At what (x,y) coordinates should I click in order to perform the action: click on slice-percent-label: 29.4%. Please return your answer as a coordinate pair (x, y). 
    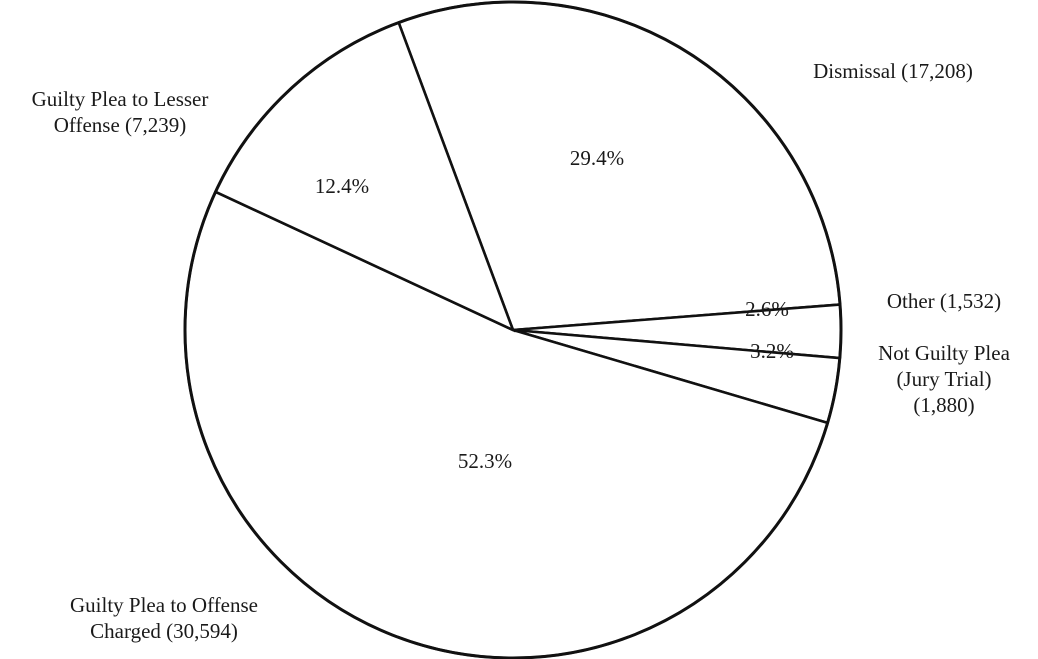
    Looking at the image, I should click on (597, 158).